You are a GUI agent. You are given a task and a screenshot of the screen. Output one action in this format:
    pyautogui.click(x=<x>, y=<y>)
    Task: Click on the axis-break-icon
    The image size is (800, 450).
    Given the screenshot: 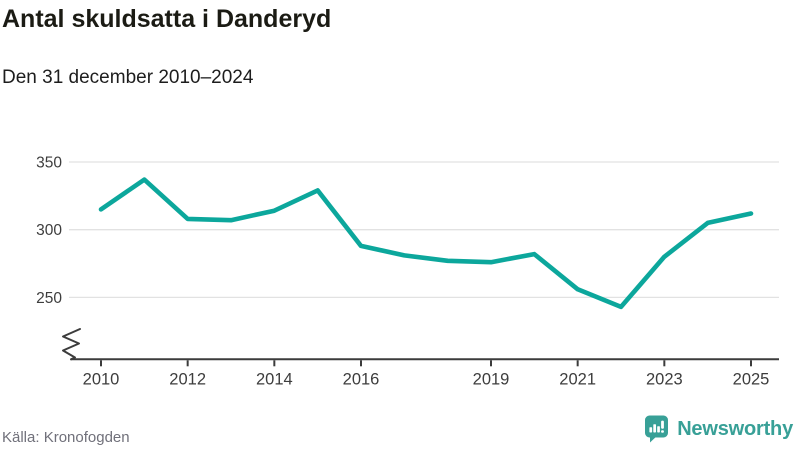 What is the action you would take?
    pyautogui.click(x=71, y=344)
    